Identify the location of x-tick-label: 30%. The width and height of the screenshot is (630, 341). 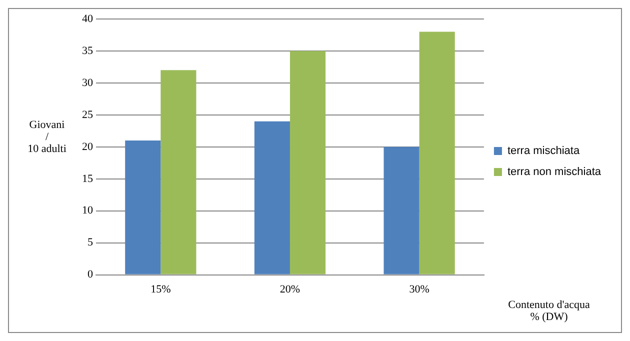
(419, 289).